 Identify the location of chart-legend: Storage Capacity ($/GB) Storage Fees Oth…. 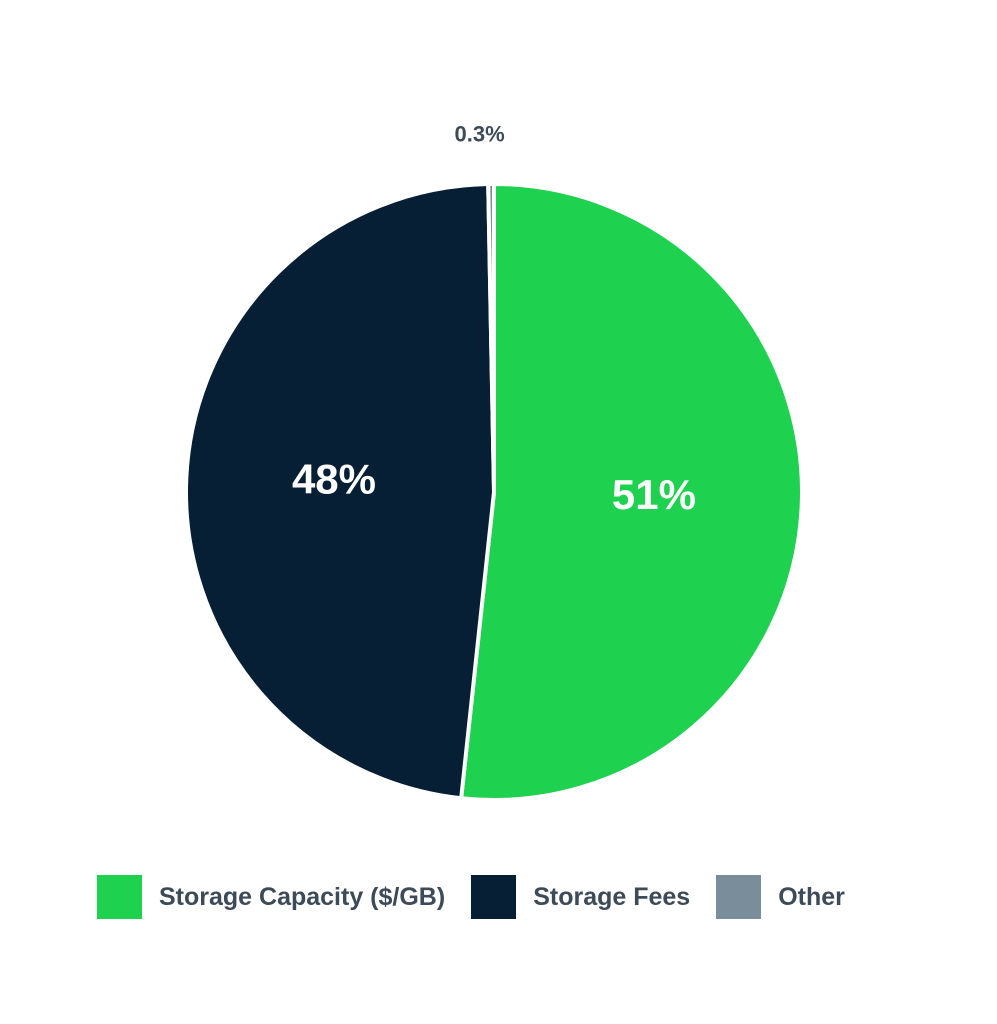
(484, 897).